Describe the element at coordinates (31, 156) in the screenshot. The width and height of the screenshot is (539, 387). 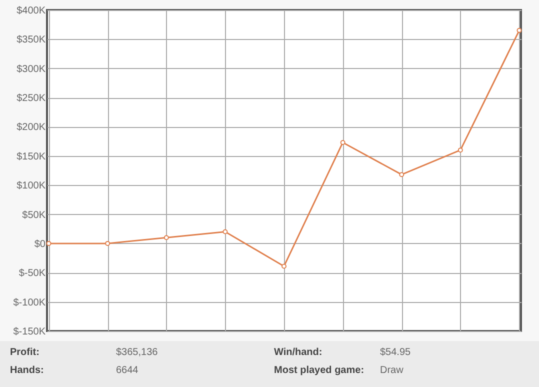
I see `y-tick-label: $150K` at that location.